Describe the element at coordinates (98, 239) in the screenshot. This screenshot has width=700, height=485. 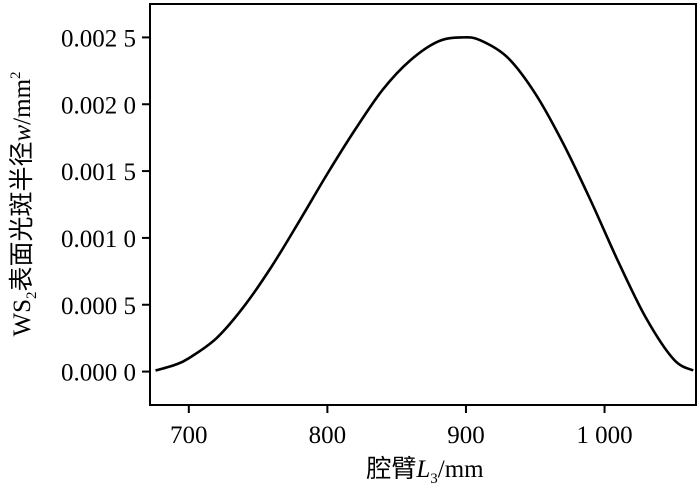
I see `y-tick-label: 0.001 0` at that location.